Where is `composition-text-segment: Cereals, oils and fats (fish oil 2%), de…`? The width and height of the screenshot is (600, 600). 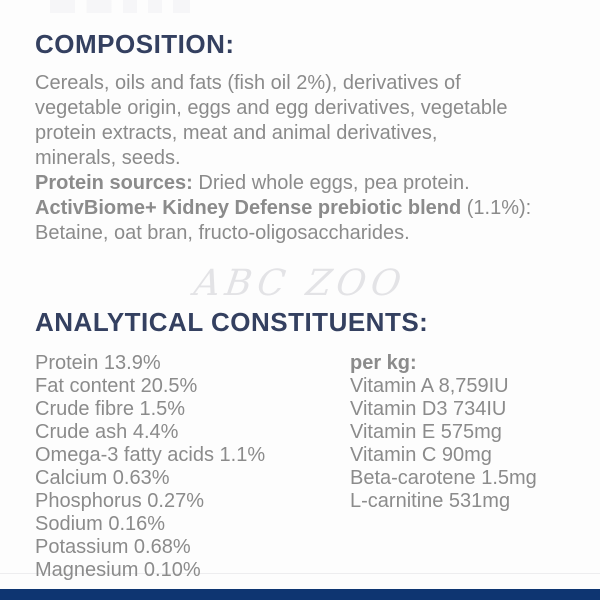
composition-text-segment: Cereals, oils and fats (fish oil 2%), de… is located at coordinates (248, 83).